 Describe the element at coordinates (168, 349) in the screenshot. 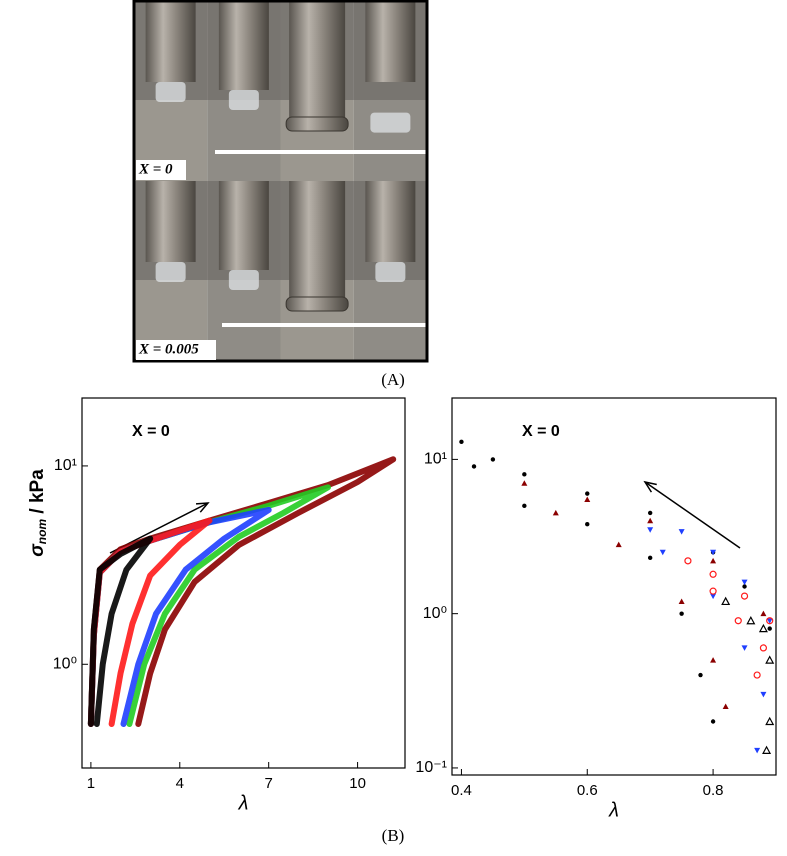

I see `row-label: X = 0.005` at that location.